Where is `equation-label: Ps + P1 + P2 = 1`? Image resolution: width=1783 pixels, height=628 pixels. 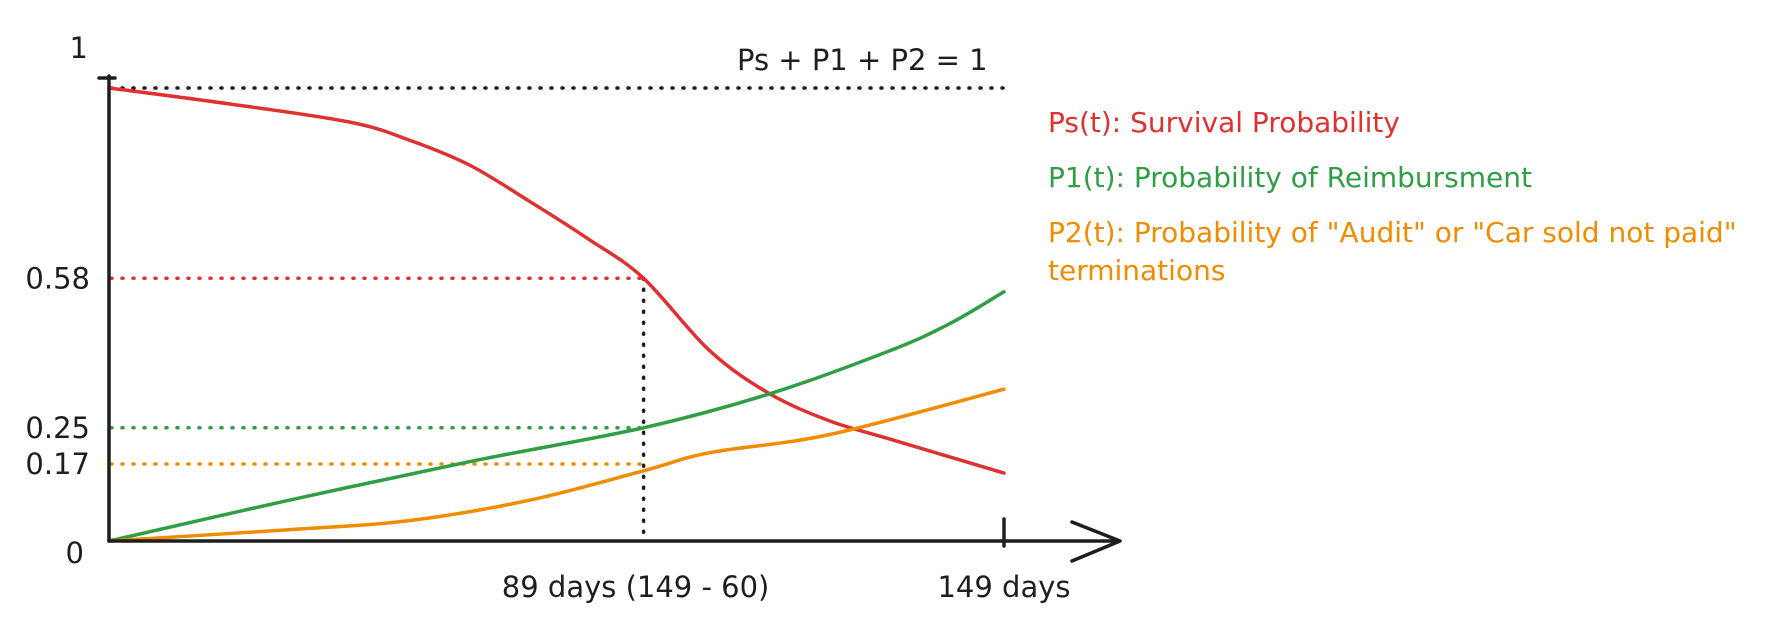 equation-label: Ps + P1 + P2 = 1 is located at coordinates (862, 60).